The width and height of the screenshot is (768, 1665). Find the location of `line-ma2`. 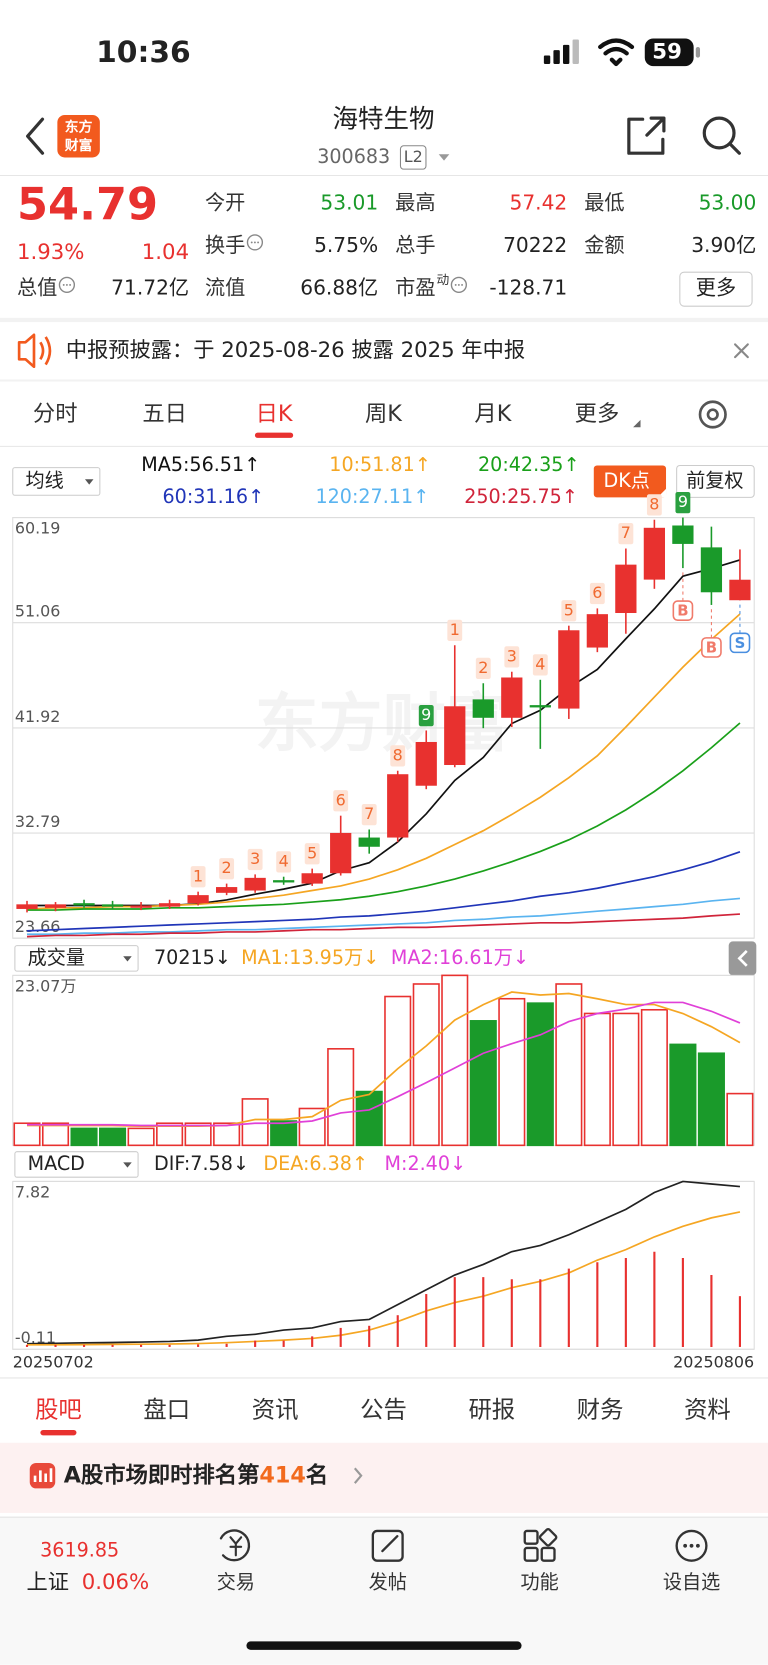

line-ma2 is located at coordinates (383, 1064).